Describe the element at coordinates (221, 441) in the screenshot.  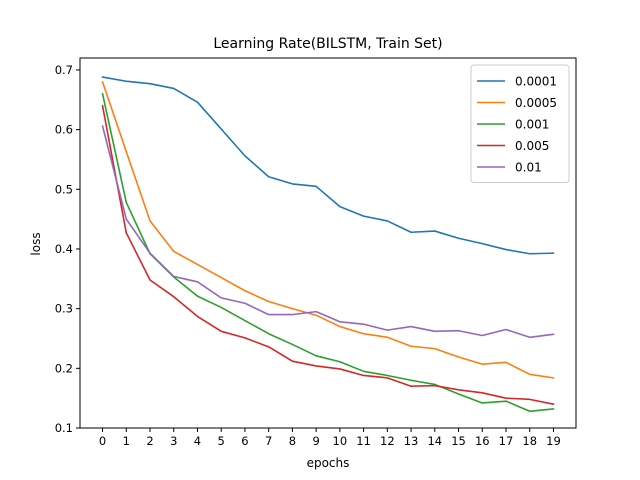
I see `x-tick-label: 5` at that location.